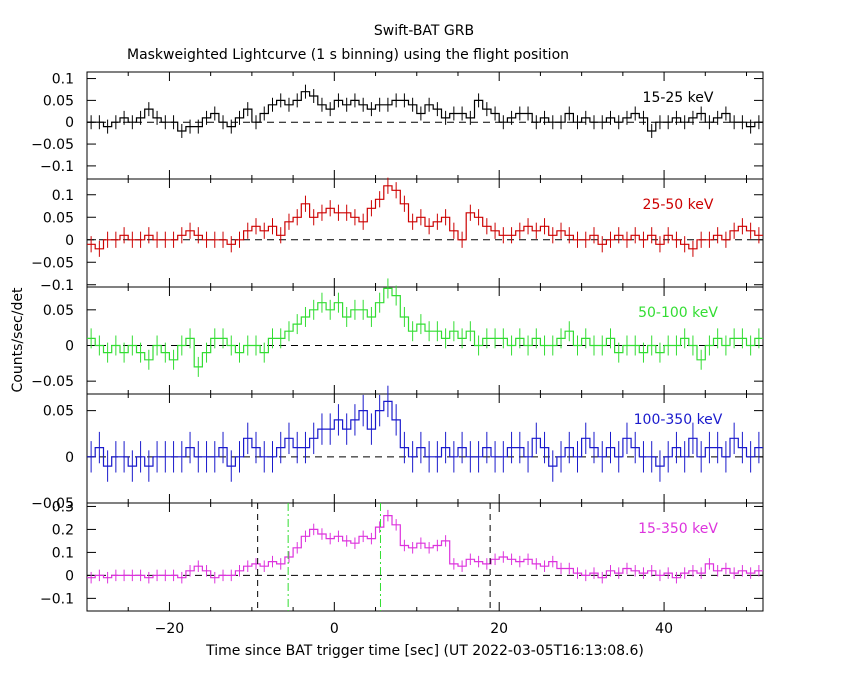 The width and height of the screenshot is (850, 680). What do you see at coordinates (678, 420) in the screenshot?
I see `band-label: 100-350 keV` at bounding box center [678, 420].